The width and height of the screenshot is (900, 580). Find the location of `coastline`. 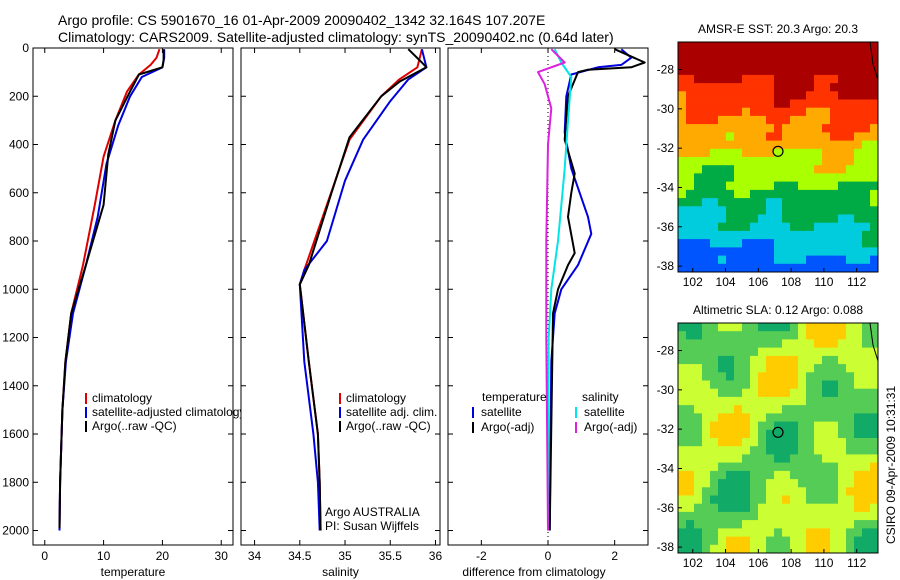

coastline is located at coordinates (874, 342).